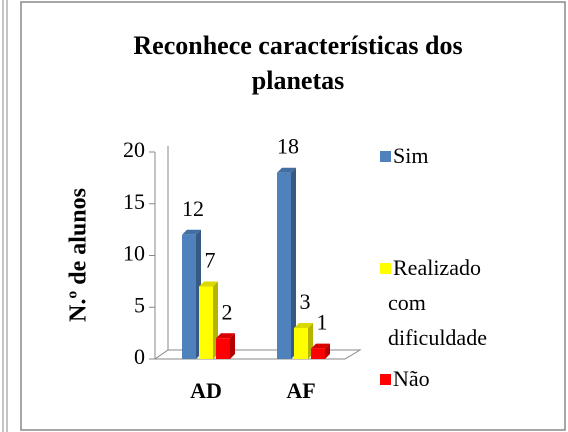  I want to click on chart-title: Reconhece características dos, so click(297, 45).